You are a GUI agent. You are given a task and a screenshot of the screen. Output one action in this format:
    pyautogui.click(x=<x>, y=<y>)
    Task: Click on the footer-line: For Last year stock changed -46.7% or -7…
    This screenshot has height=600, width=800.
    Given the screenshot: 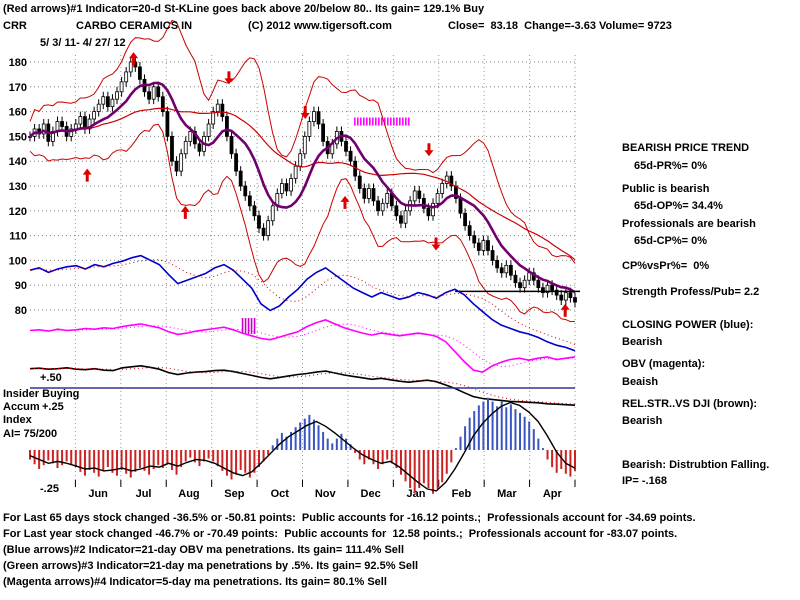 What is the action you would take?
    pyautogui.click(x=340, y=534)
    